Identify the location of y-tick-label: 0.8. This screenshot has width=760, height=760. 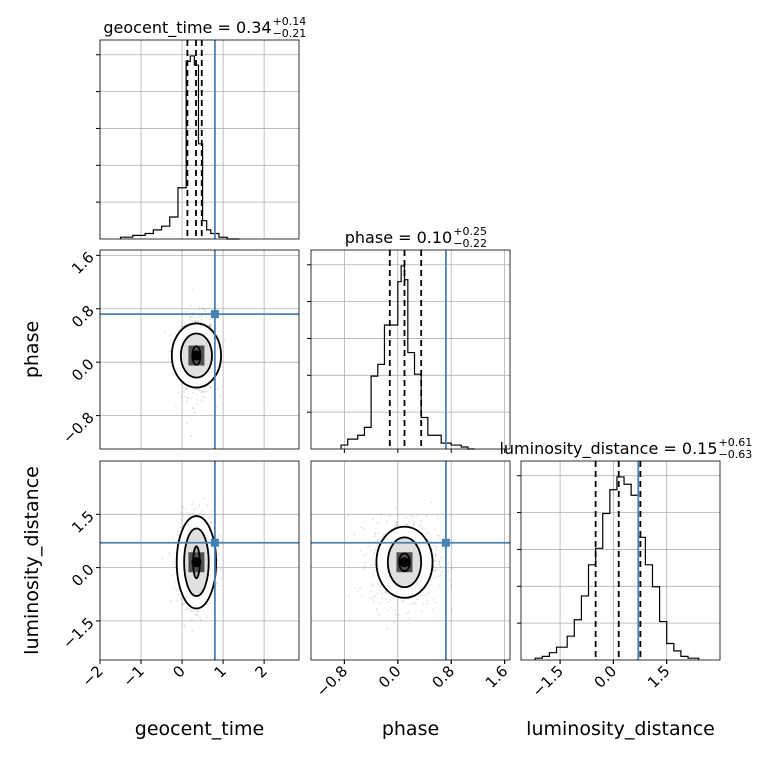
(83, 317).